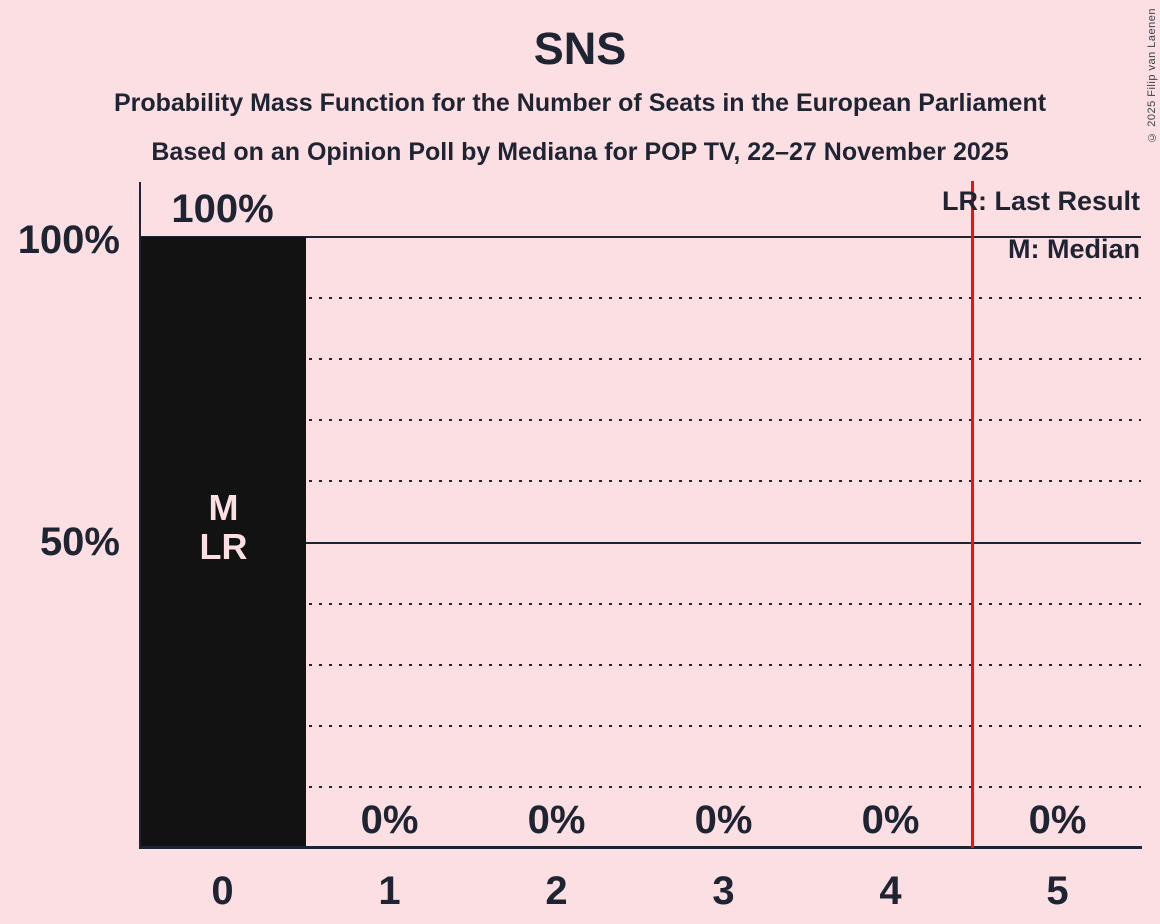  What do you see at coordinates (723, 820) in the screenshot?
I see `value-label-seats-3: 0%` at bounding box center [723, 820].